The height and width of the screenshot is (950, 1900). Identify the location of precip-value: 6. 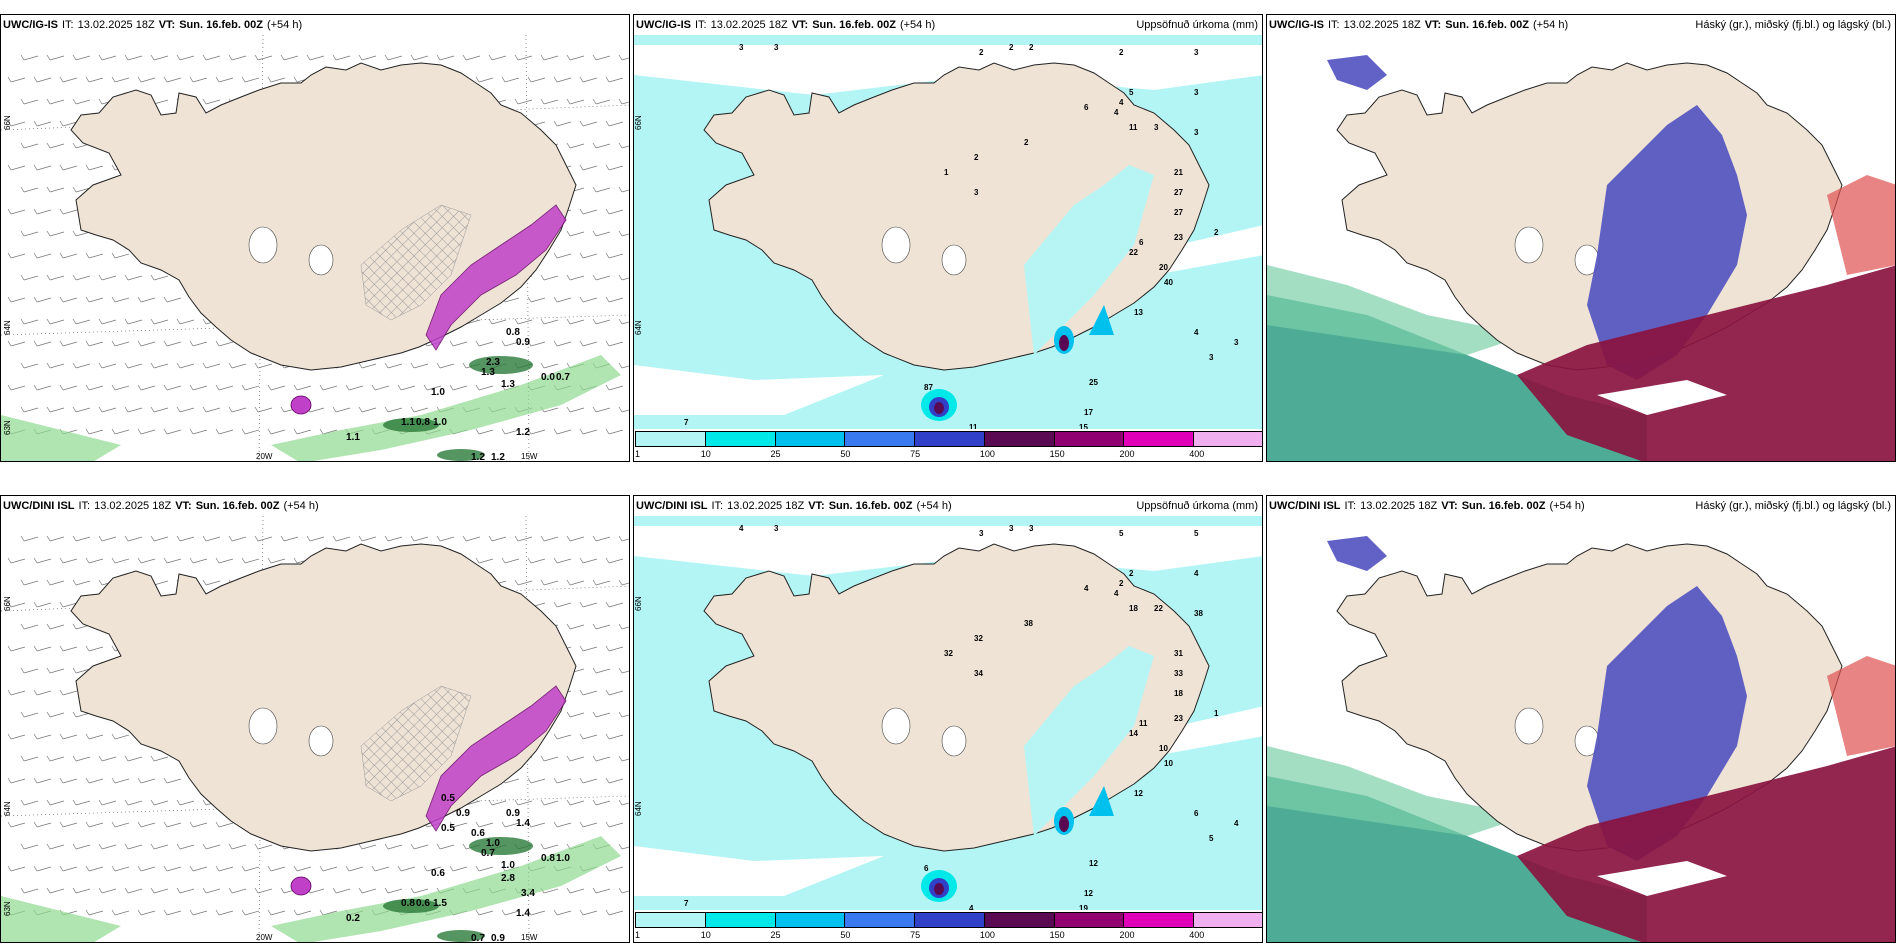
(1141, 242).